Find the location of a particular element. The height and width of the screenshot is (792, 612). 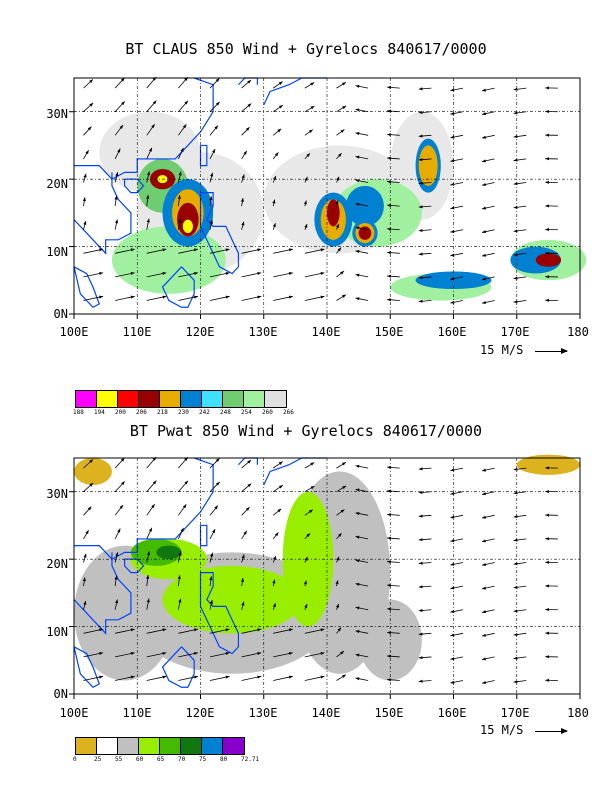

y-label: 30N is located at coordinates (57, 114).